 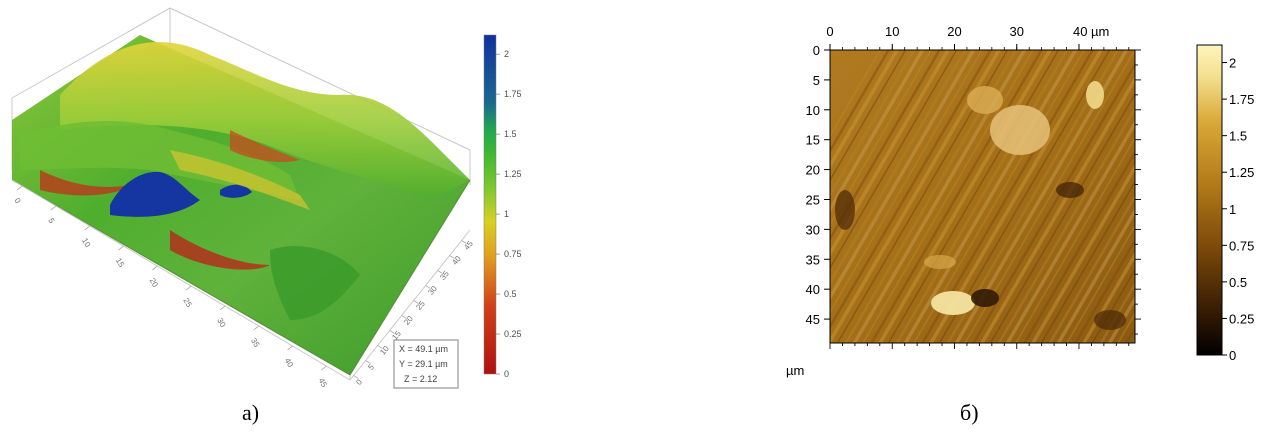 I want to click on x-tick-label: 15, so click(x=120, y=263).